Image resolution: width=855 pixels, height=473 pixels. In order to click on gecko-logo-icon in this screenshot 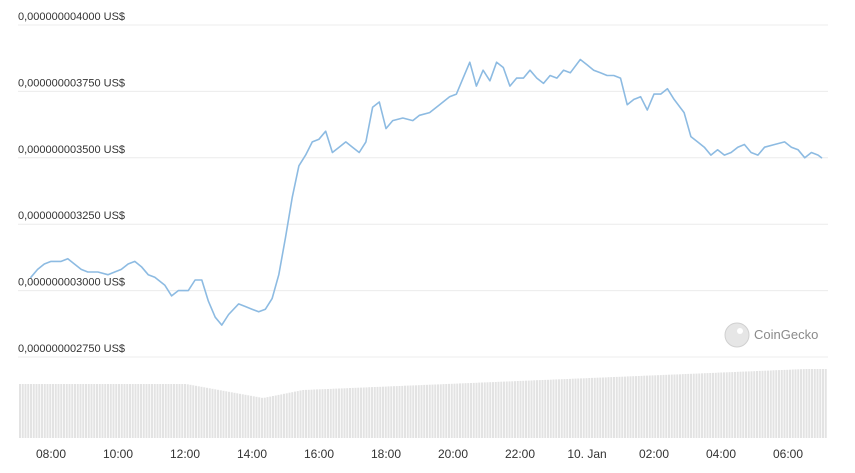, I will do `click(737, 335)`.